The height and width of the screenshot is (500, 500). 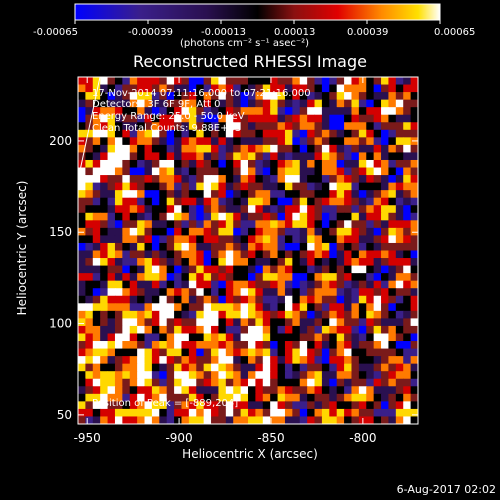 I want to click on y-tick-label: 150, so click(x=60, y=232).